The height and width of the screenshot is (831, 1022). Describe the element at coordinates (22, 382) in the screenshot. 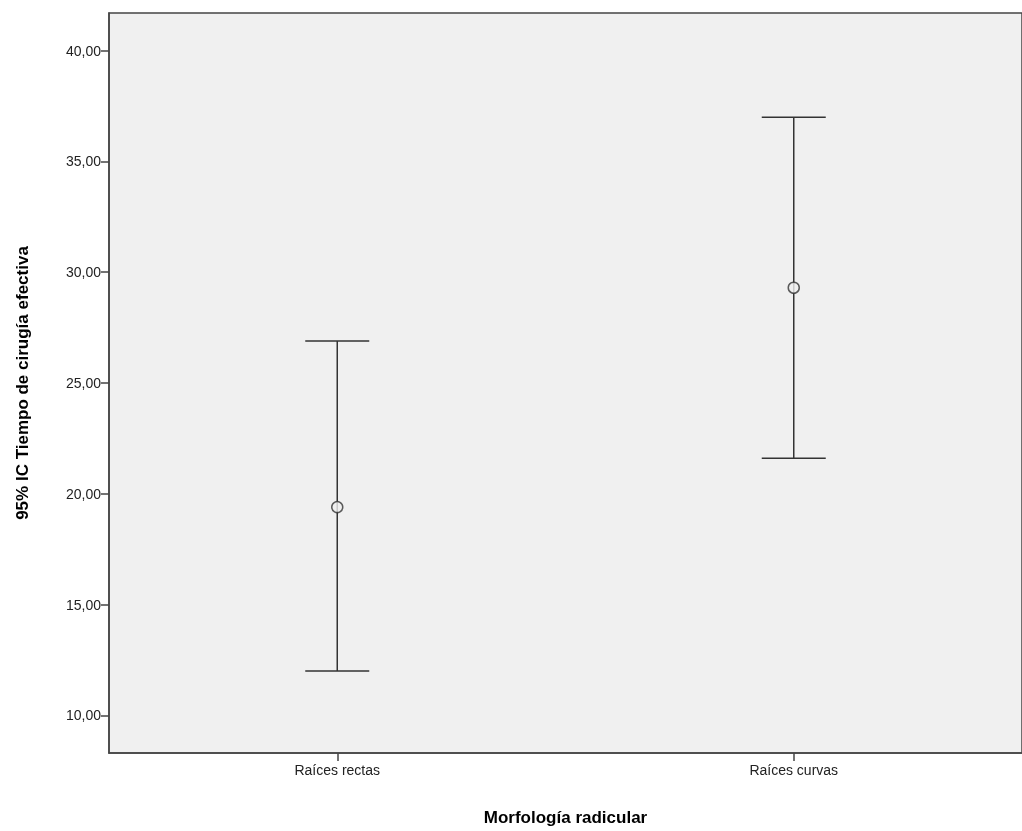

I see `y-axis-title: 95% IC Tiempo de cirugía efectiva` at that location.